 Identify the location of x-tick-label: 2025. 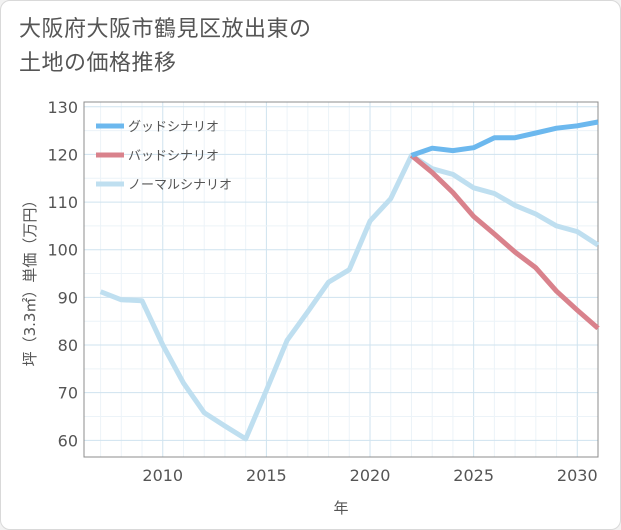
(473, 475).